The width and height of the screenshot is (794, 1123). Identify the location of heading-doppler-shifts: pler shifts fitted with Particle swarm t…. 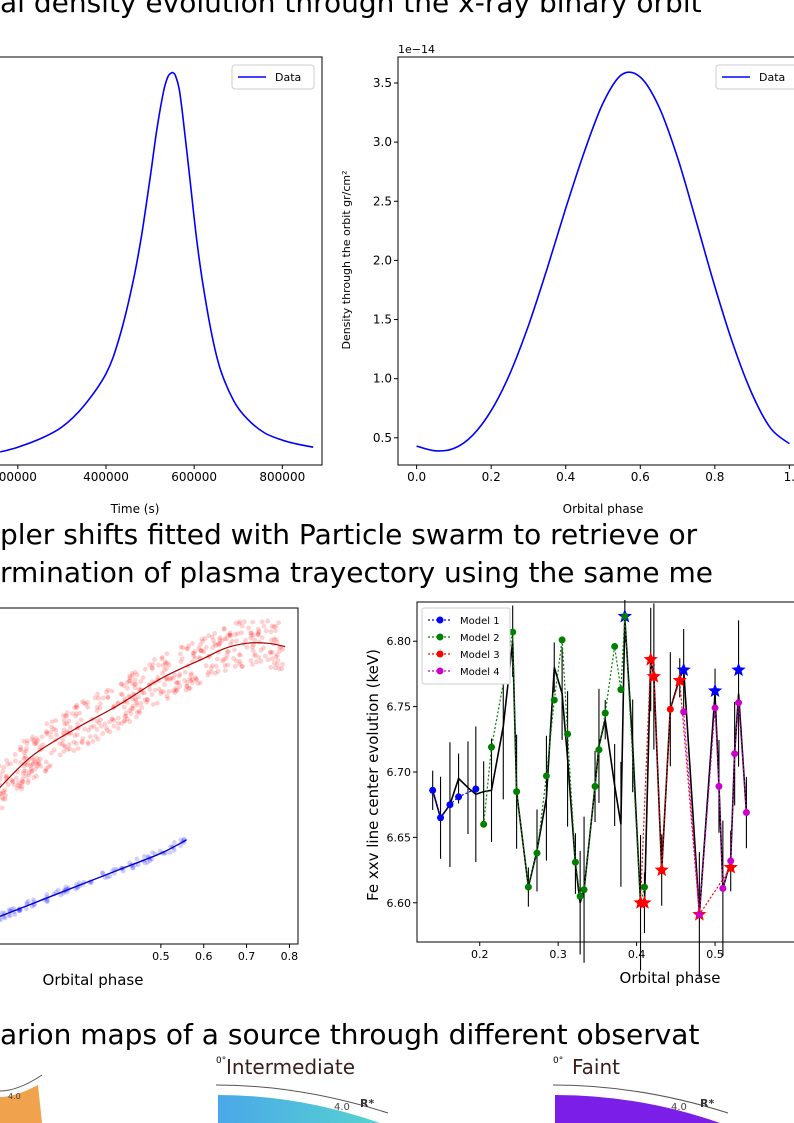
(349, 535).